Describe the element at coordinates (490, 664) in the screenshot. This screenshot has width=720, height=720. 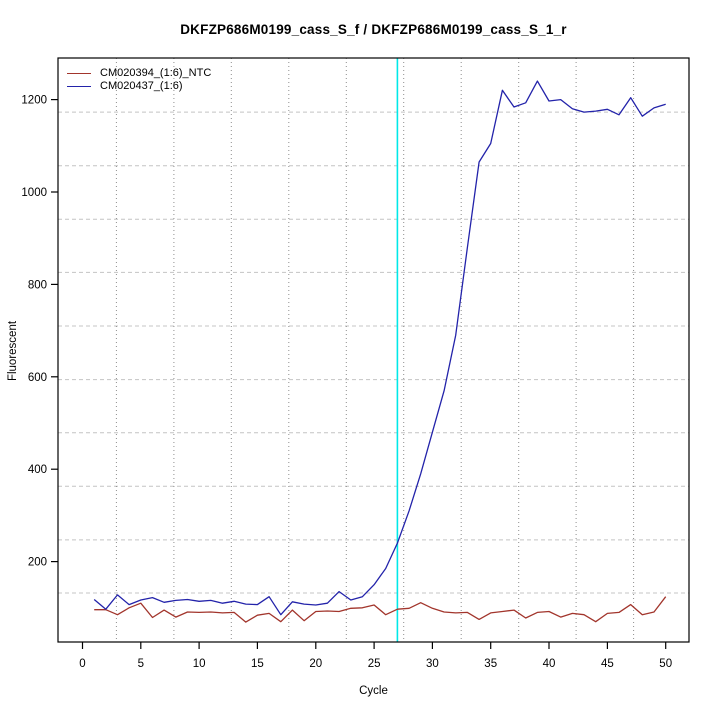
I see `x-tick-label: 35` at that location.